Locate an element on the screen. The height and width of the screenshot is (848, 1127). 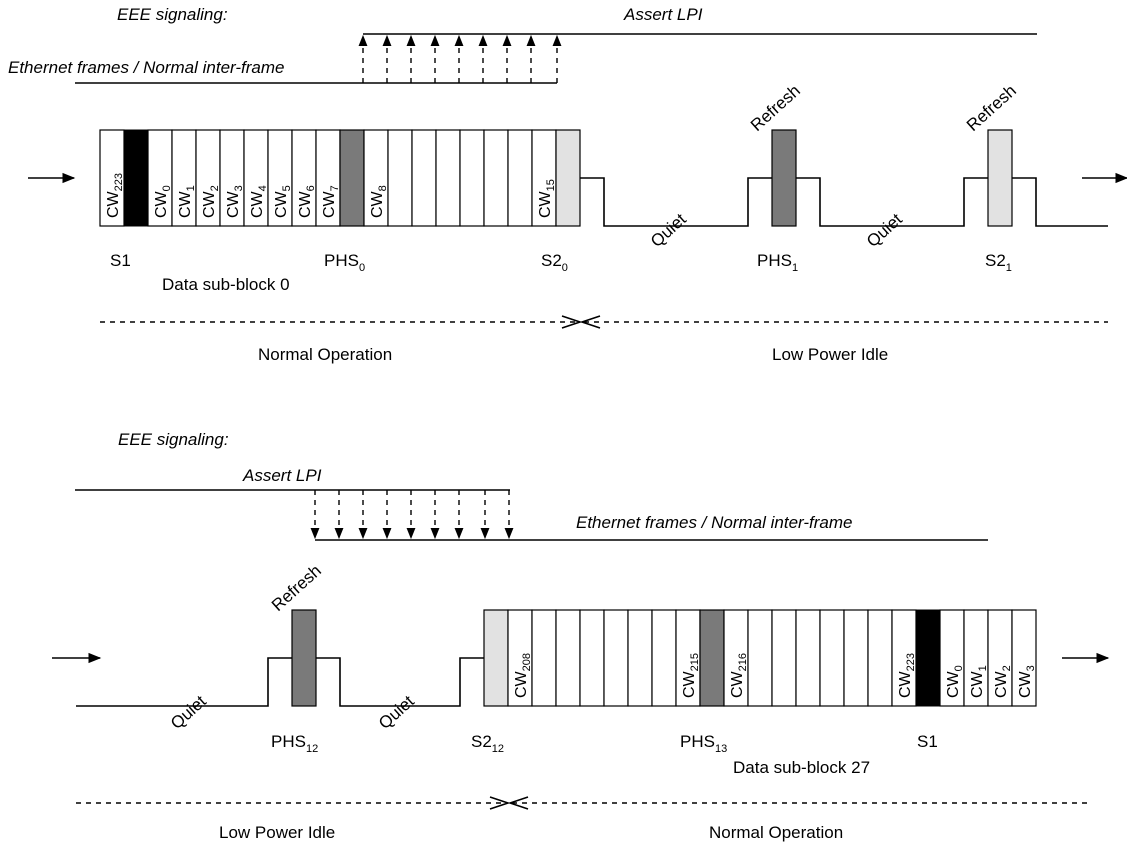
cell-cw15 is located at coordinates (544, 178).